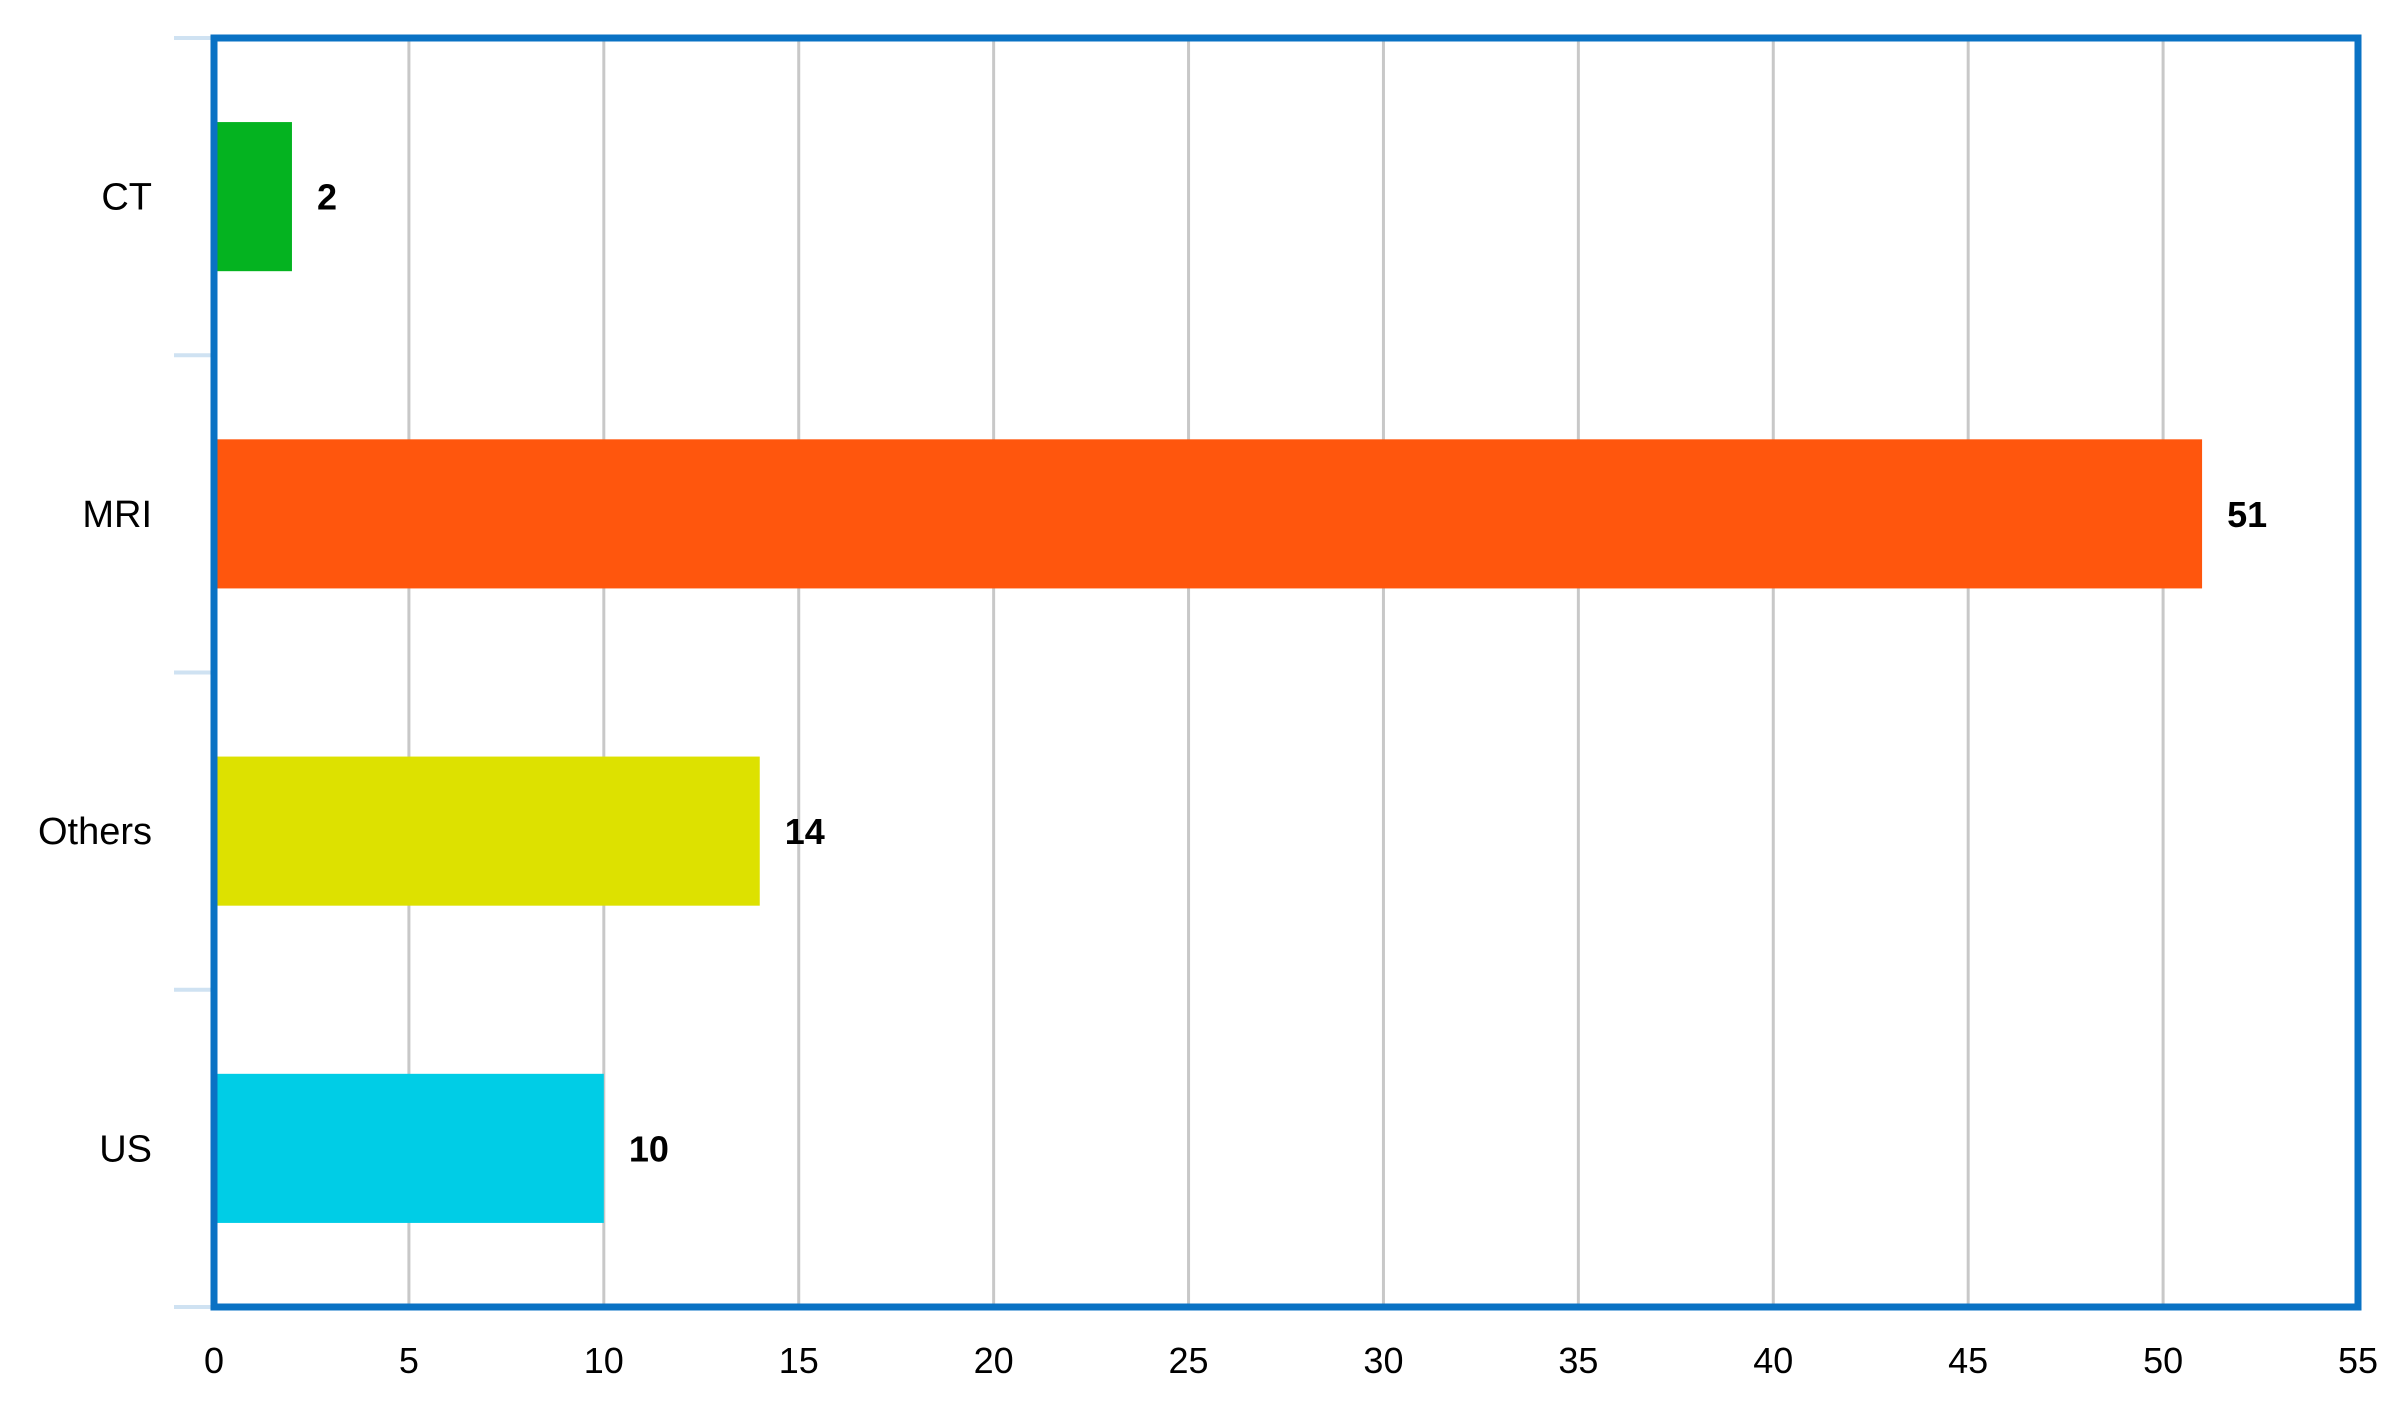  Describe the element at coordinates (409, 1360) in the screenshot. I see `x-tick-label: 5` at that location.